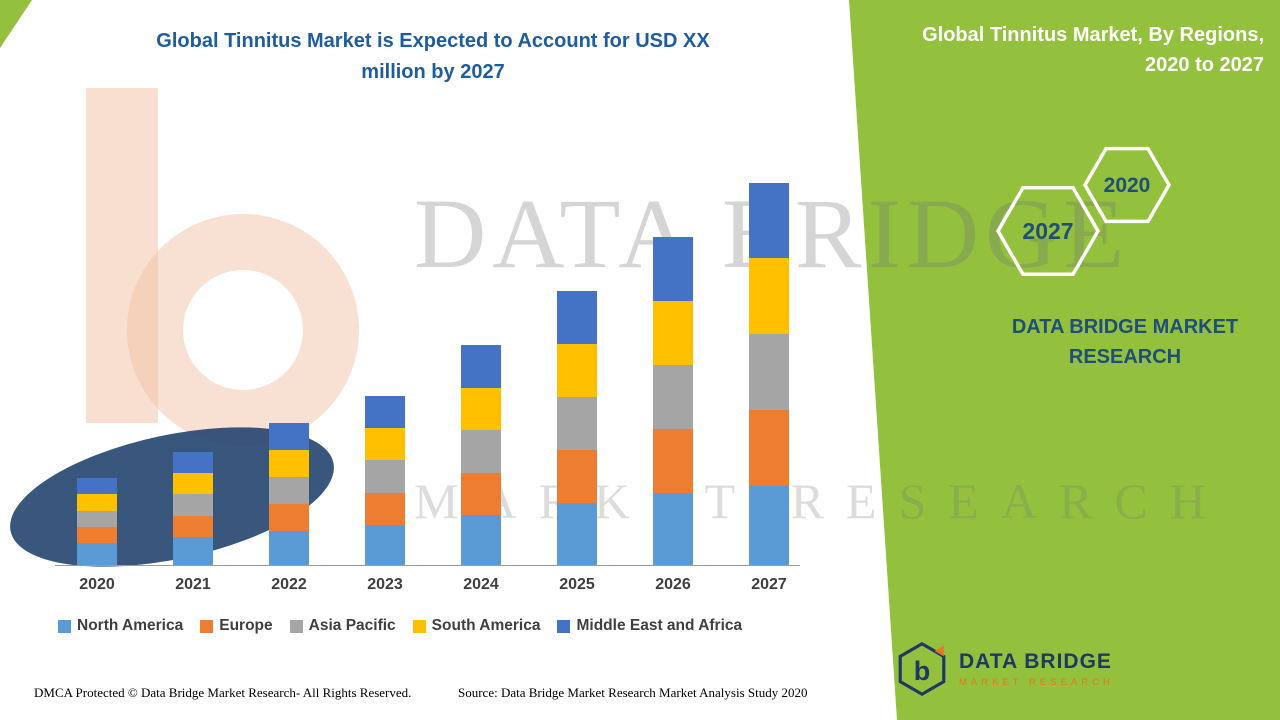 Image resolution: width=1280 pixels, height=720 pixels. I want to click on bar-segment-2025-asia-pacific, so click(577, 423).